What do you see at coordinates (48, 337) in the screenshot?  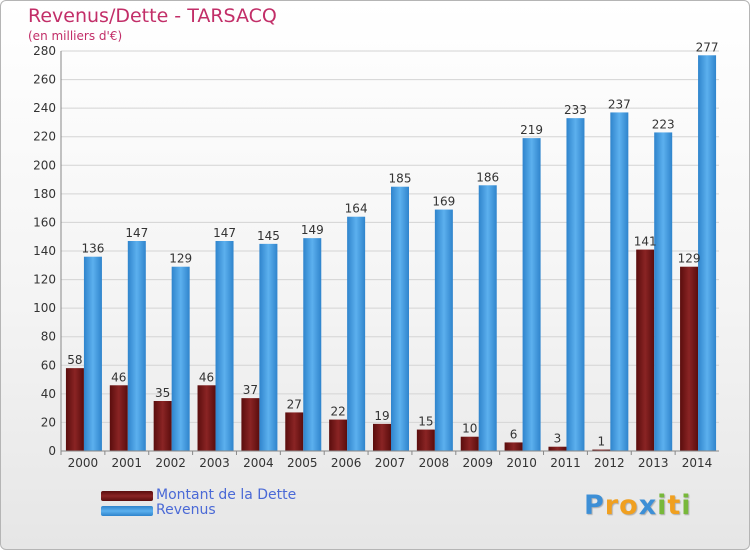 I see `y-tick-label: 80` at bounding box center [48, 337].